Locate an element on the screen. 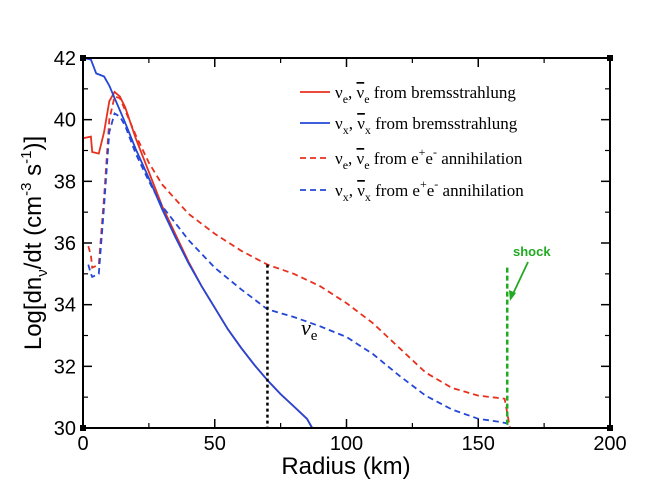 The height and width of the screenshot is (498, 664). y-tick-label: 34 is located at coordinates (65, 306).